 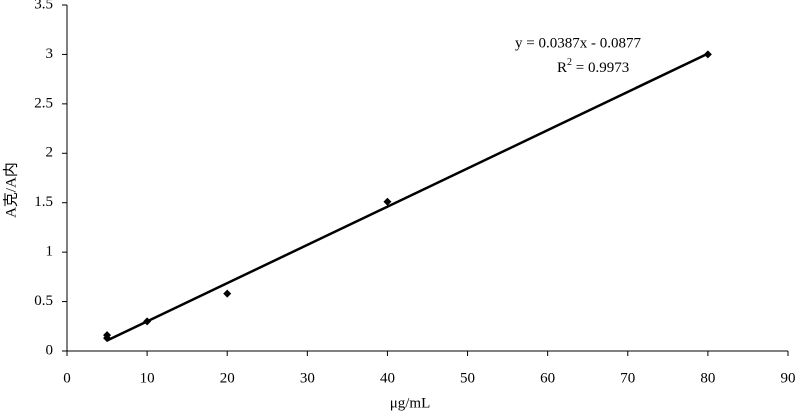 What do you see at coordinates (410, 403) in the screenshot?
I see `x-axis-label: μg/mL` at bounding box center [410, 403].